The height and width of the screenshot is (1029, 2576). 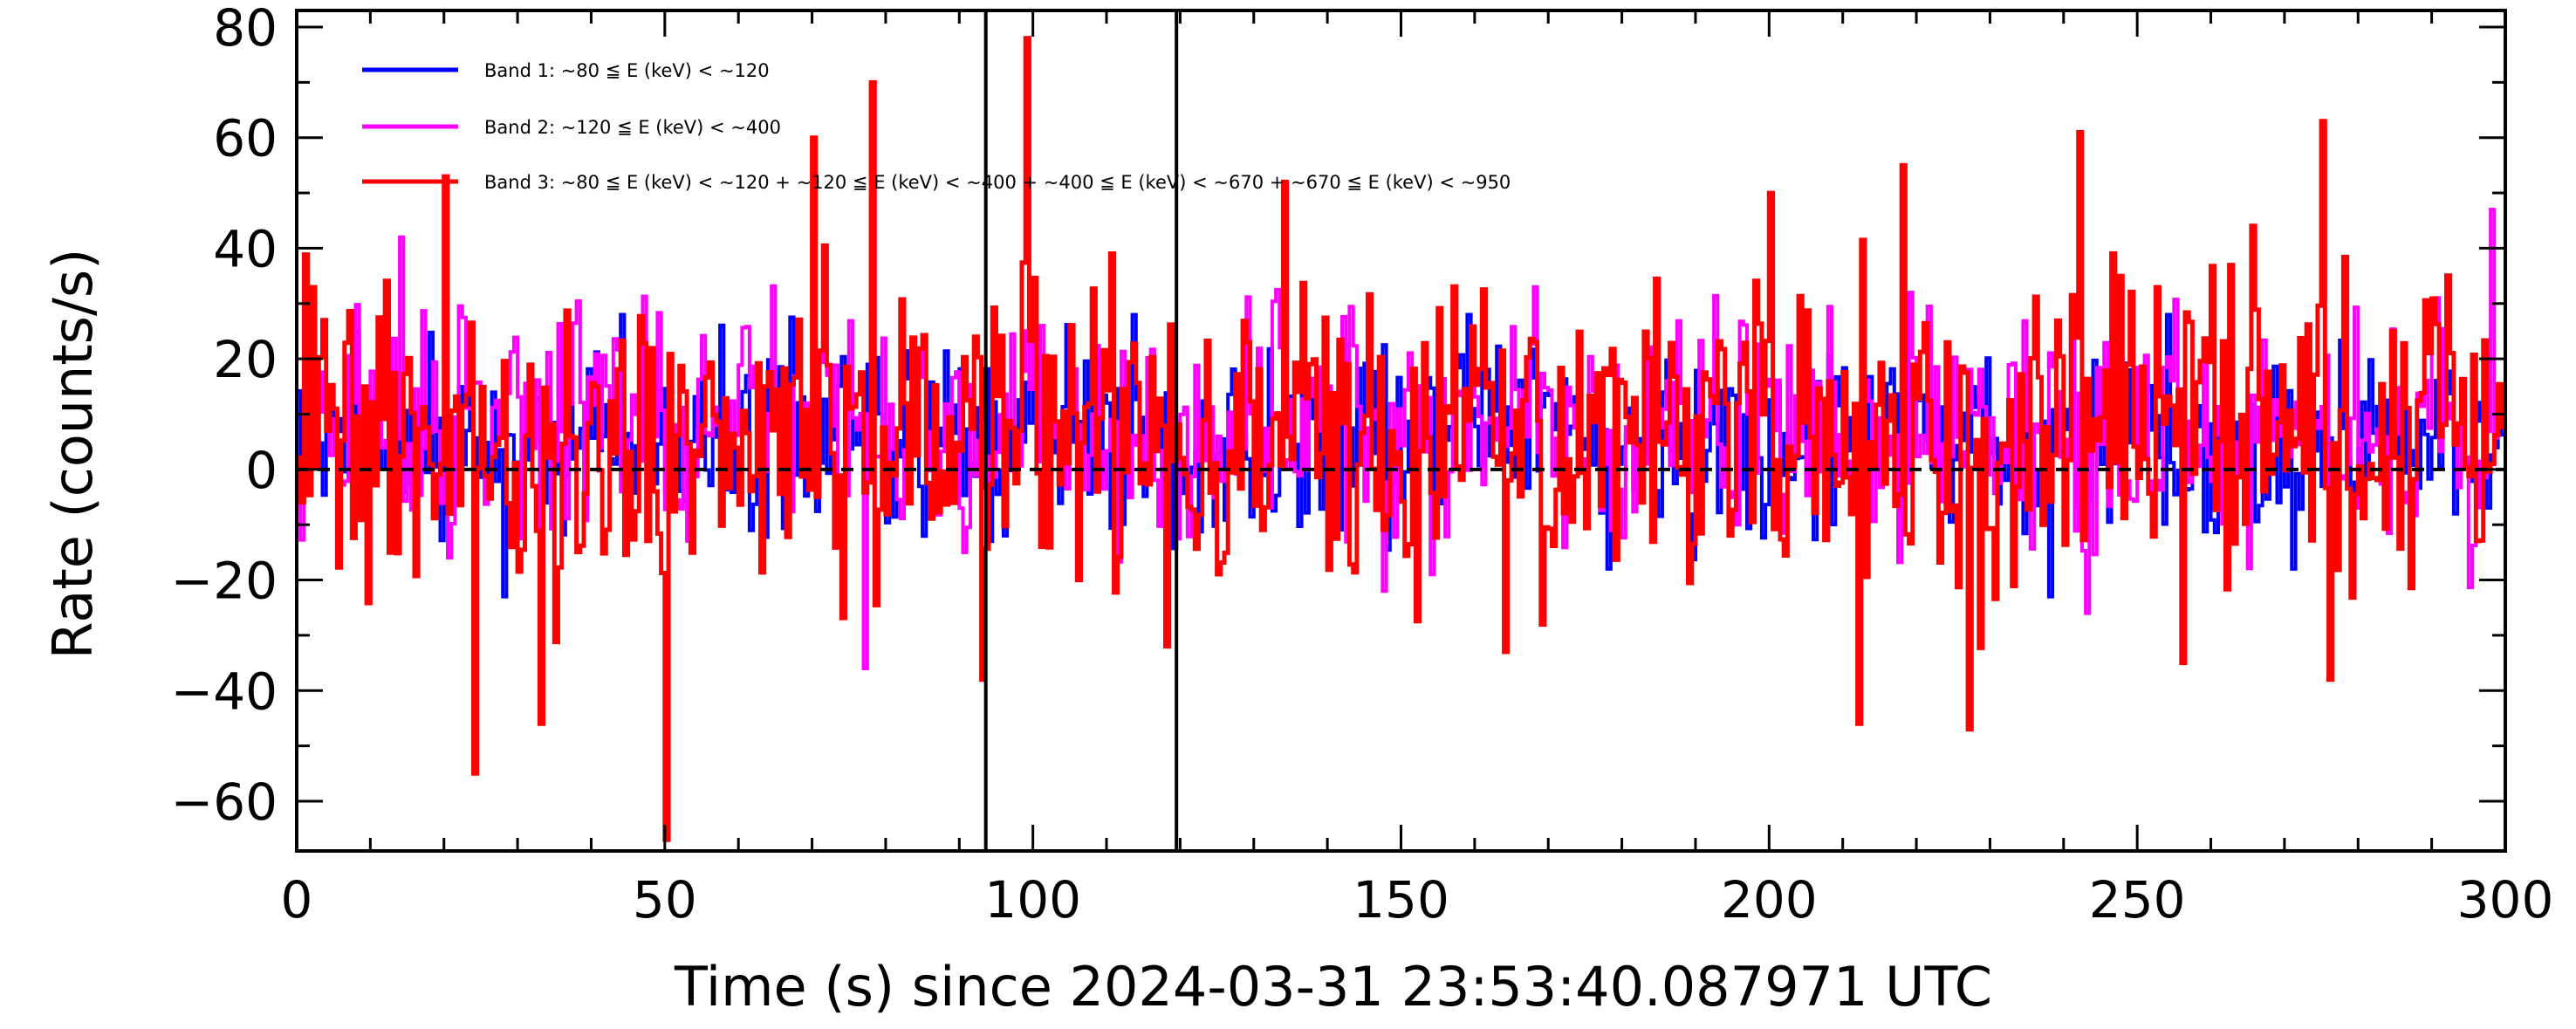 I want to click on x-tick-label: 200, so click(x=1770, y=900).